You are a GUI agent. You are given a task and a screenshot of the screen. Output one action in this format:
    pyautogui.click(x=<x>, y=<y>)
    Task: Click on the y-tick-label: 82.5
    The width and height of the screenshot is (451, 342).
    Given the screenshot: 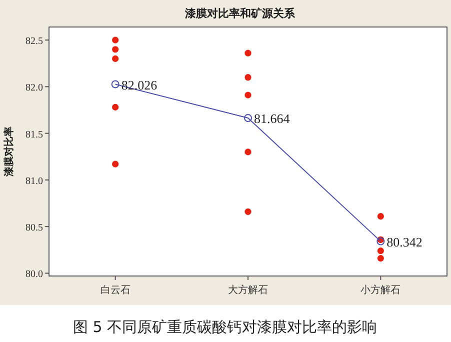 What is the action you would take?
    pyautogui.click(x=34, y=42)
    